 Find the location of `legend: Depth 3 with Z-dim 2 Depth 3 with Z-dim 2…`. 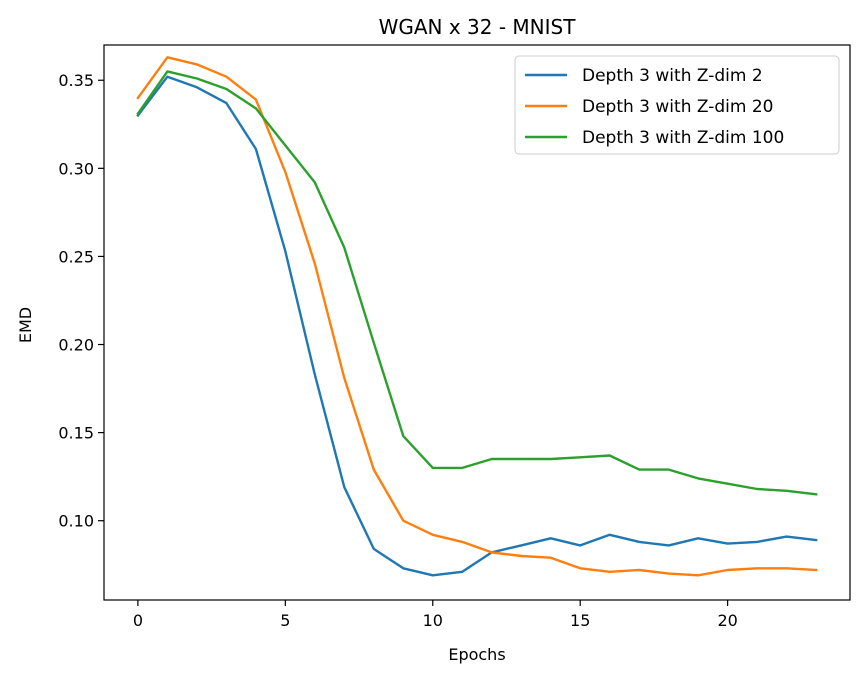

legend: Depth 3 with Z-dim 2 Depth 3 with Z-dim 2… is located at coordinates (677, 105).